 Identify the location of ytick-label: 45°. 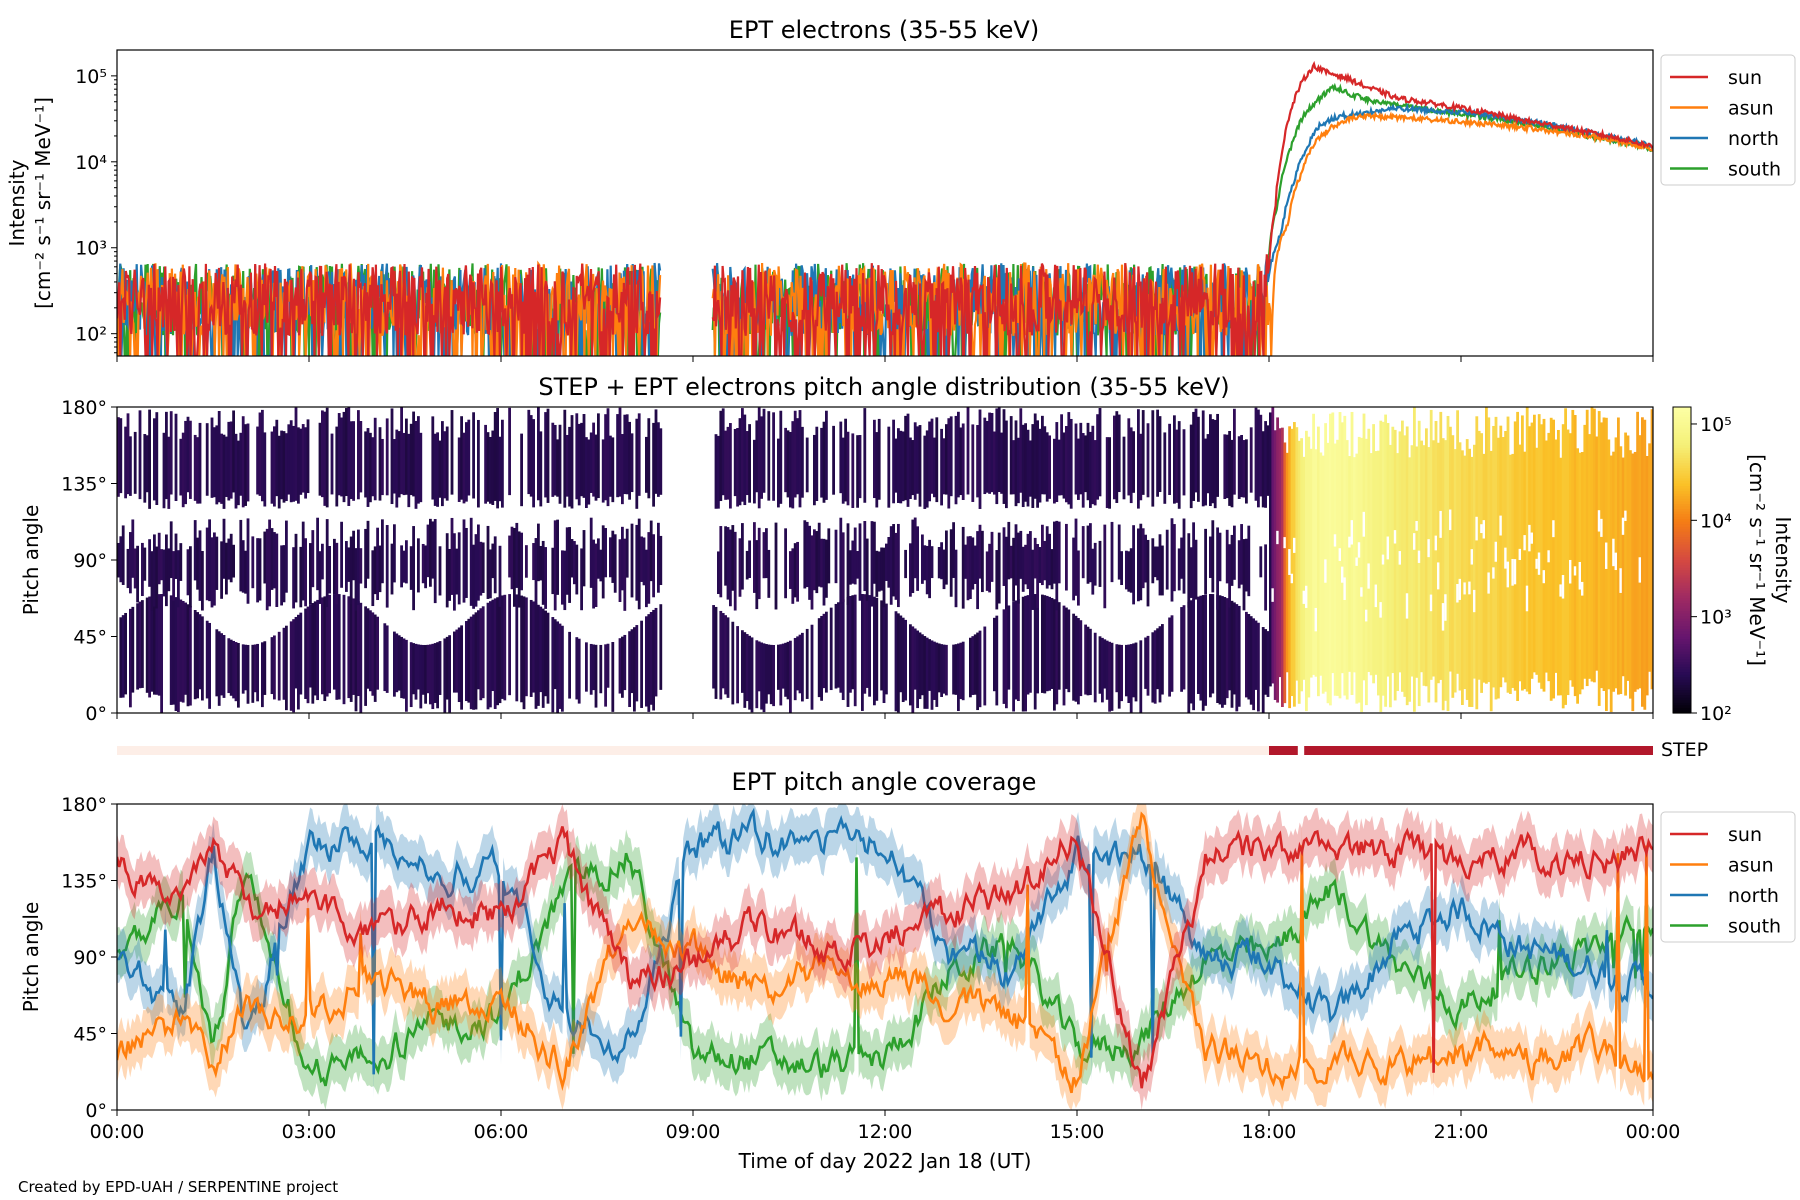
(90, 638).